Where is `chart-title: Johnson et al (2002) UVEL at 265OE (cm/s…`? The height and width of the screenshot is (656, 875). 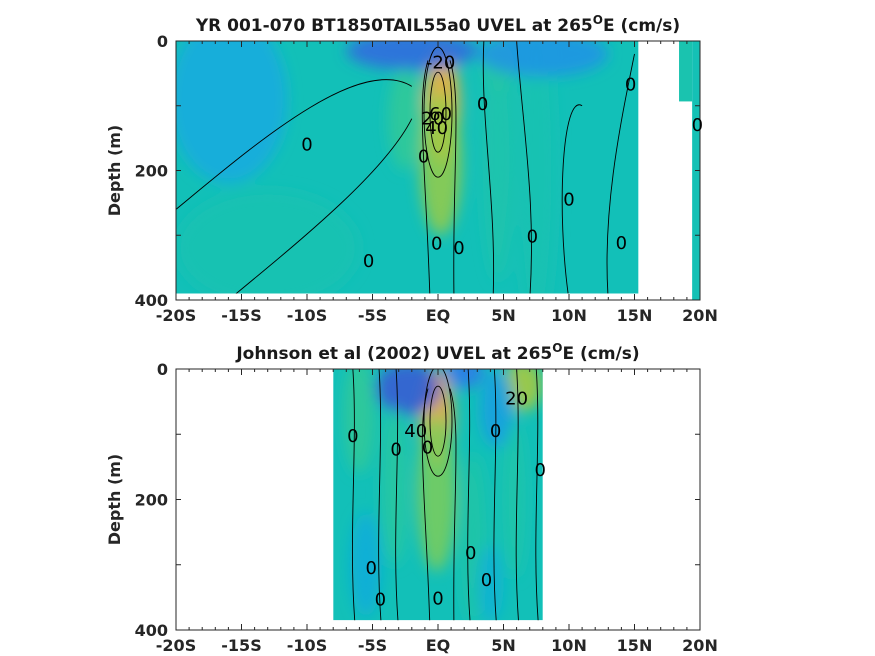 chart-title: Johnson et al (2002) UVEL at 265OE (cm/s… is located at coordinates (437, 352).